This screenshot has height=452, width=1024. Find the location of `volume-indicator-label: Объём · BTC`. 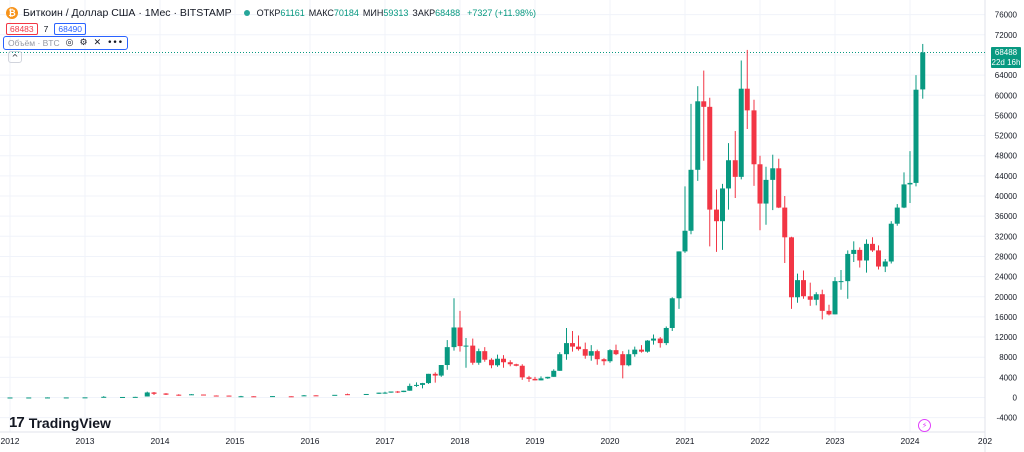

volume-indicator-label: Объём · BTC is located at coordinates (34, 43).